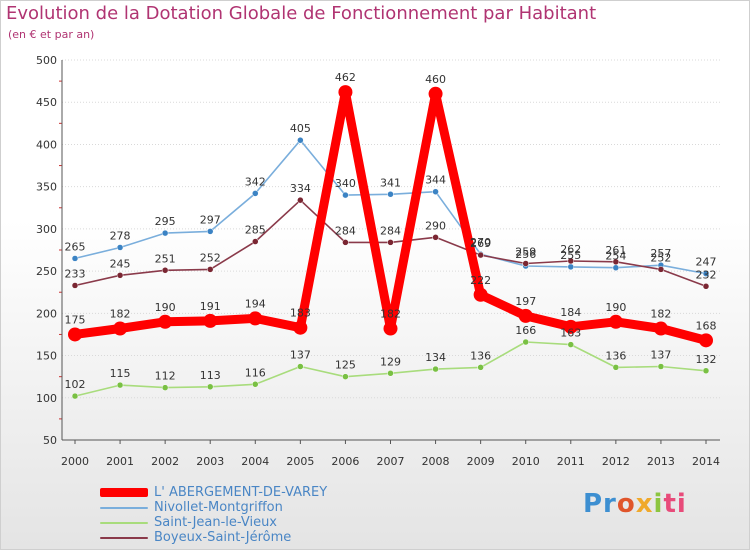  What do you see at coordinates (300, 461) in the screenshot?
I see `x-tick-label: 2005` at bounding box center [300, 461].